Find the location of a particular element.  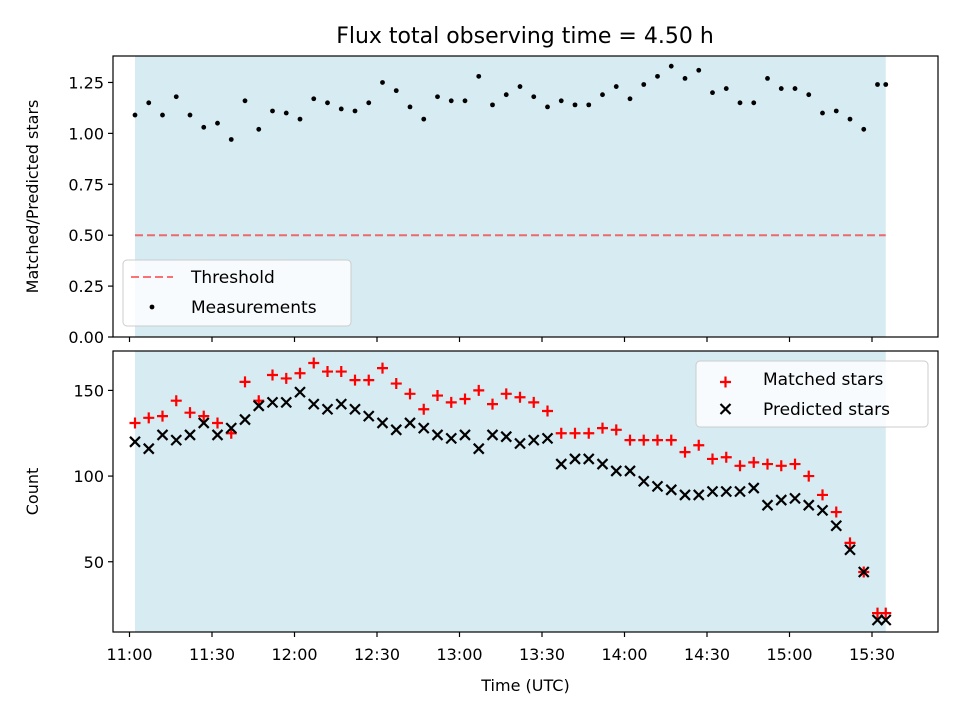

y-tick-label: 50 is located at coordinates (94, 562).